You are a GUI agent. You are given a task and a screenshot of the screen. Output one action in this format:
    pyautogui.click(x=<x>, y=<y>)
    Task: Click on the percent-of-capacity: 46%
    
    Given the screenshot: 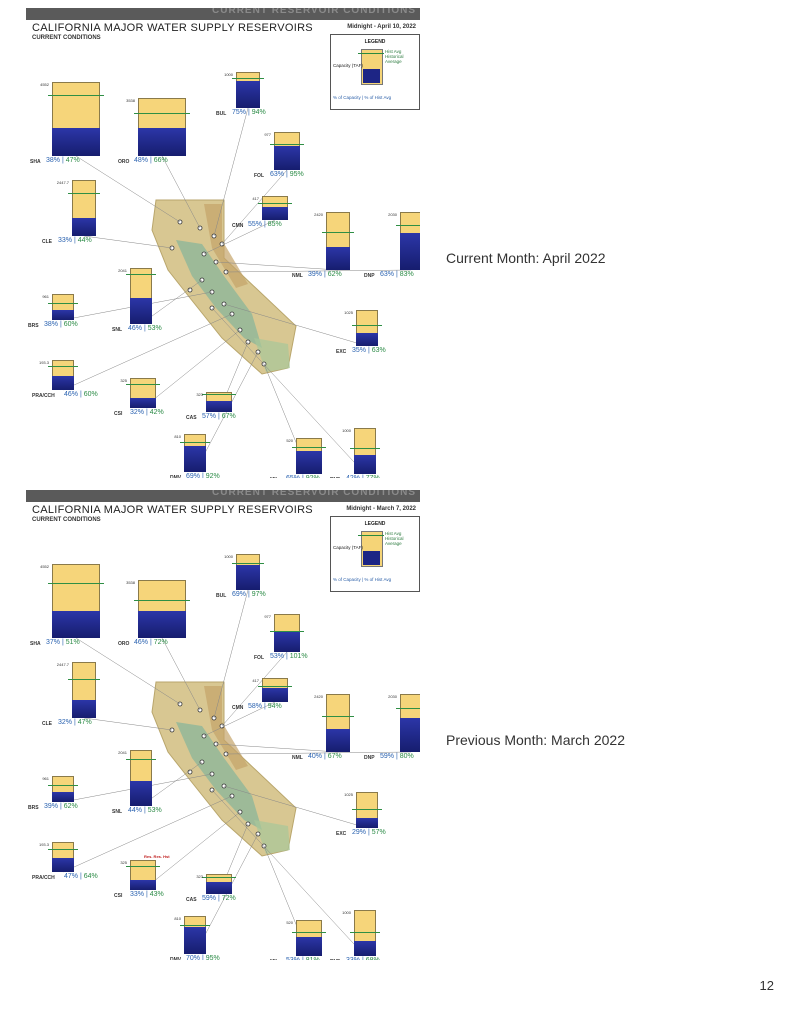 What is the action you would take?
    pyautogui.click(x=135, y=328)
    